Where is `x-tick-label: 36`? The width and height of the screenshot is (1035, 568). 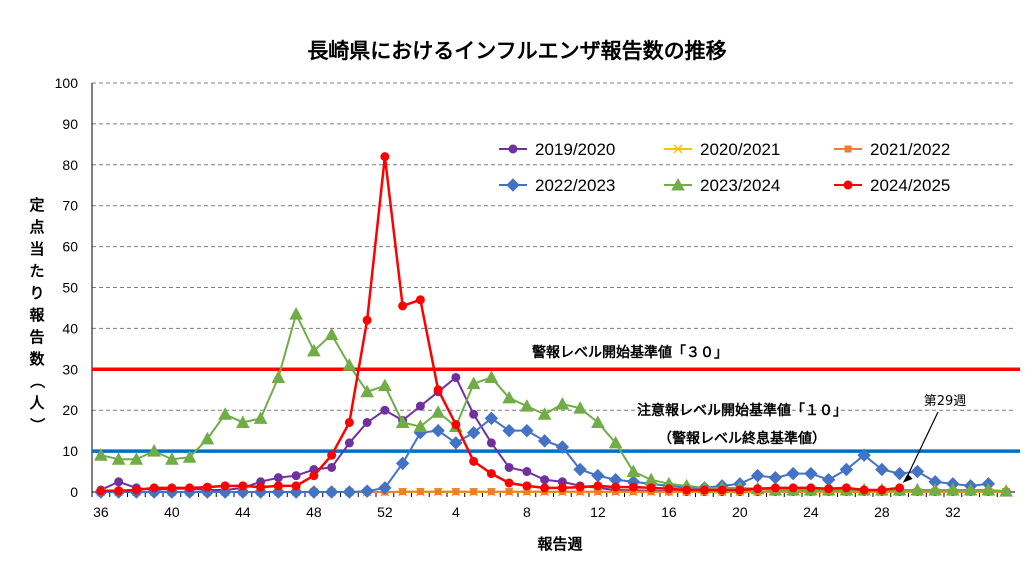
x-tick-label: 36 is located at coordinates (101, 512).